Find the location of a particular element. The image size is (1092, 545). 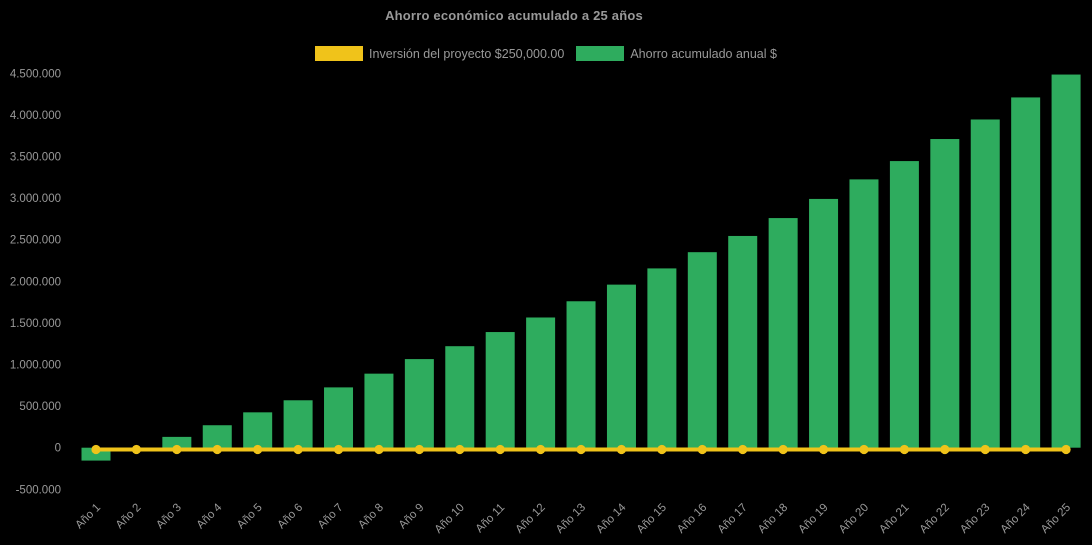

x-tick-label: Año 9 is located at coordinates (412, 517).